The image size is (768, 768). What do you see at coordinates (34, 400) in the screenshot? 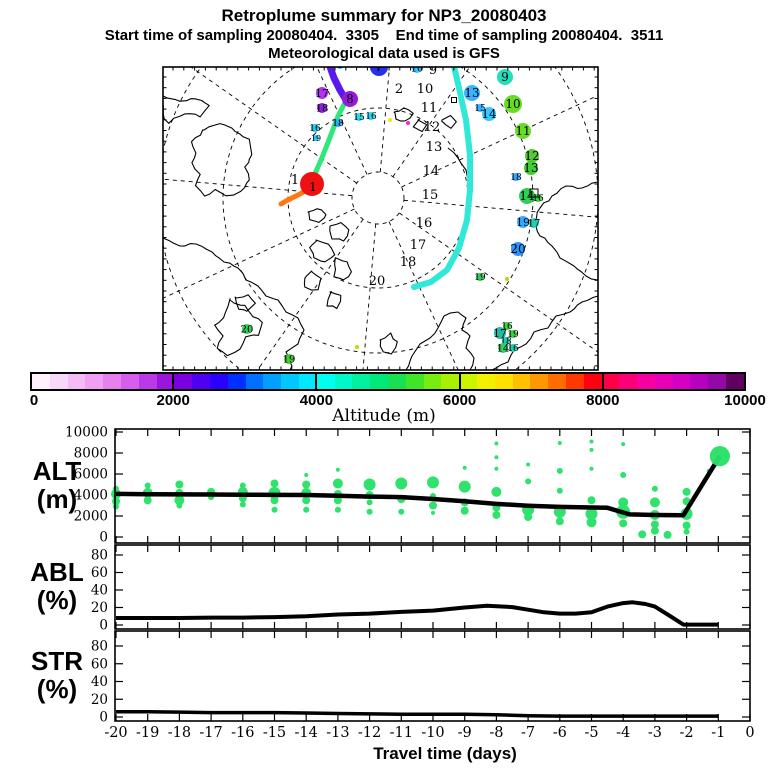
I see `colorbar-tick-label: 0` at bounding box center [34, 400].